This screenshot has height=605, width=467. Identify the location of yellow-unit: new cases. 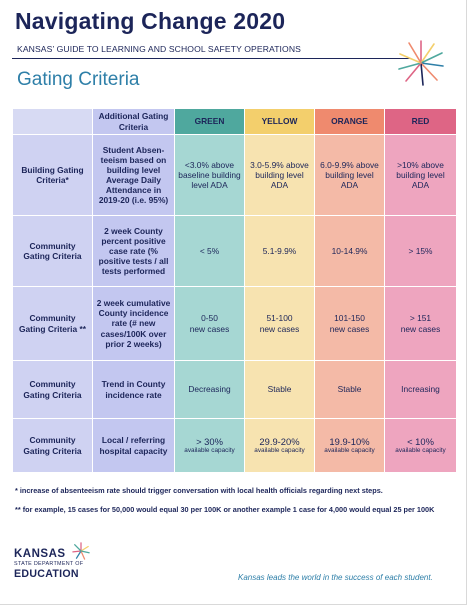
(279, 328).